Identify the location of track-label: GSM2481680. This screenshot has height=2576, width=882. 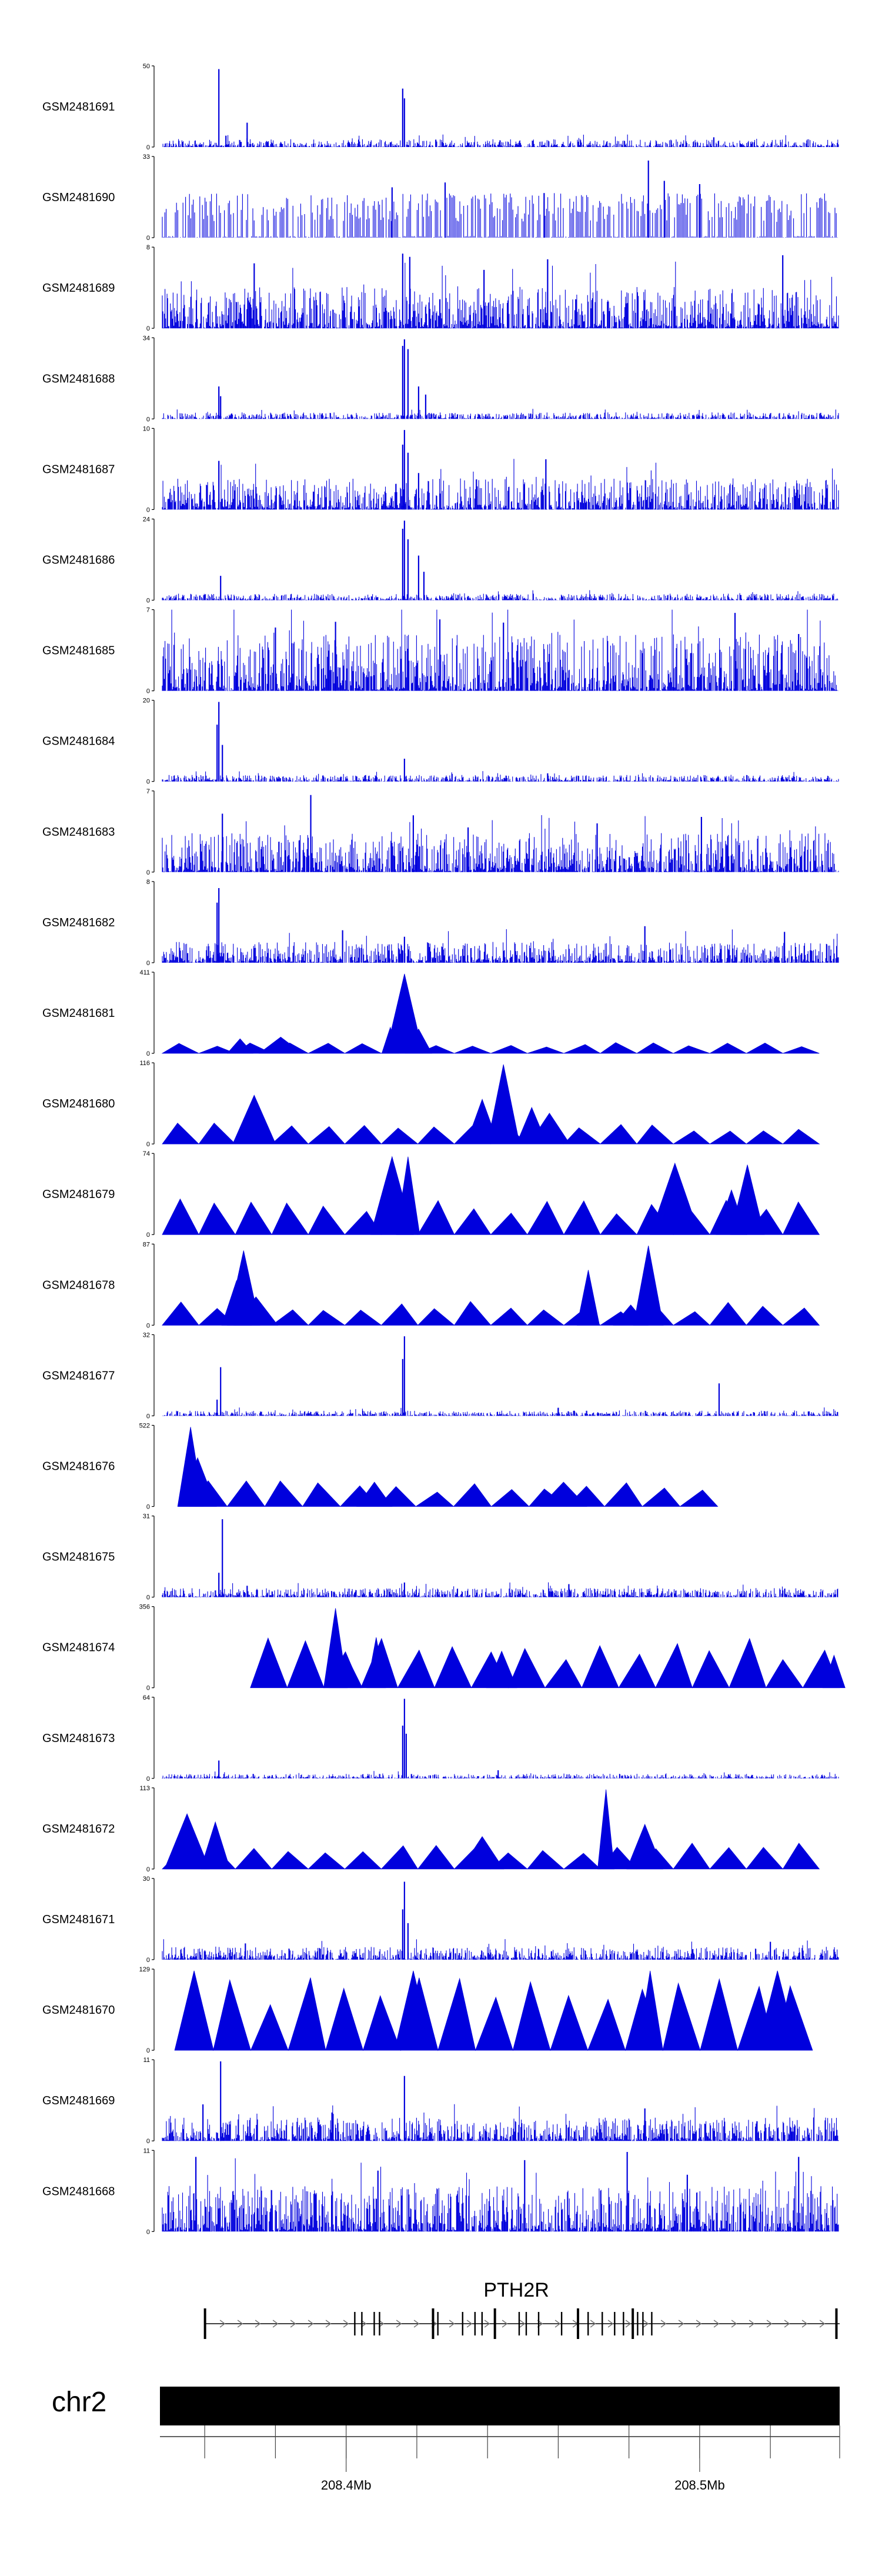
(78, 1103).